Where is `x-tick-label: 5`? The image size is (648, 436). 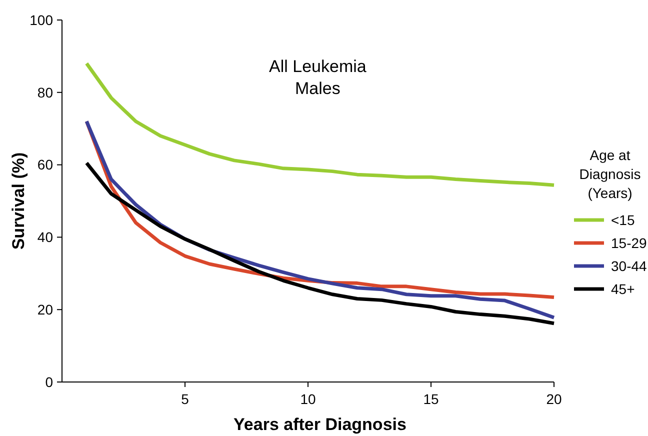
x-tick-label: 5 is located at coordinates (185, 399).